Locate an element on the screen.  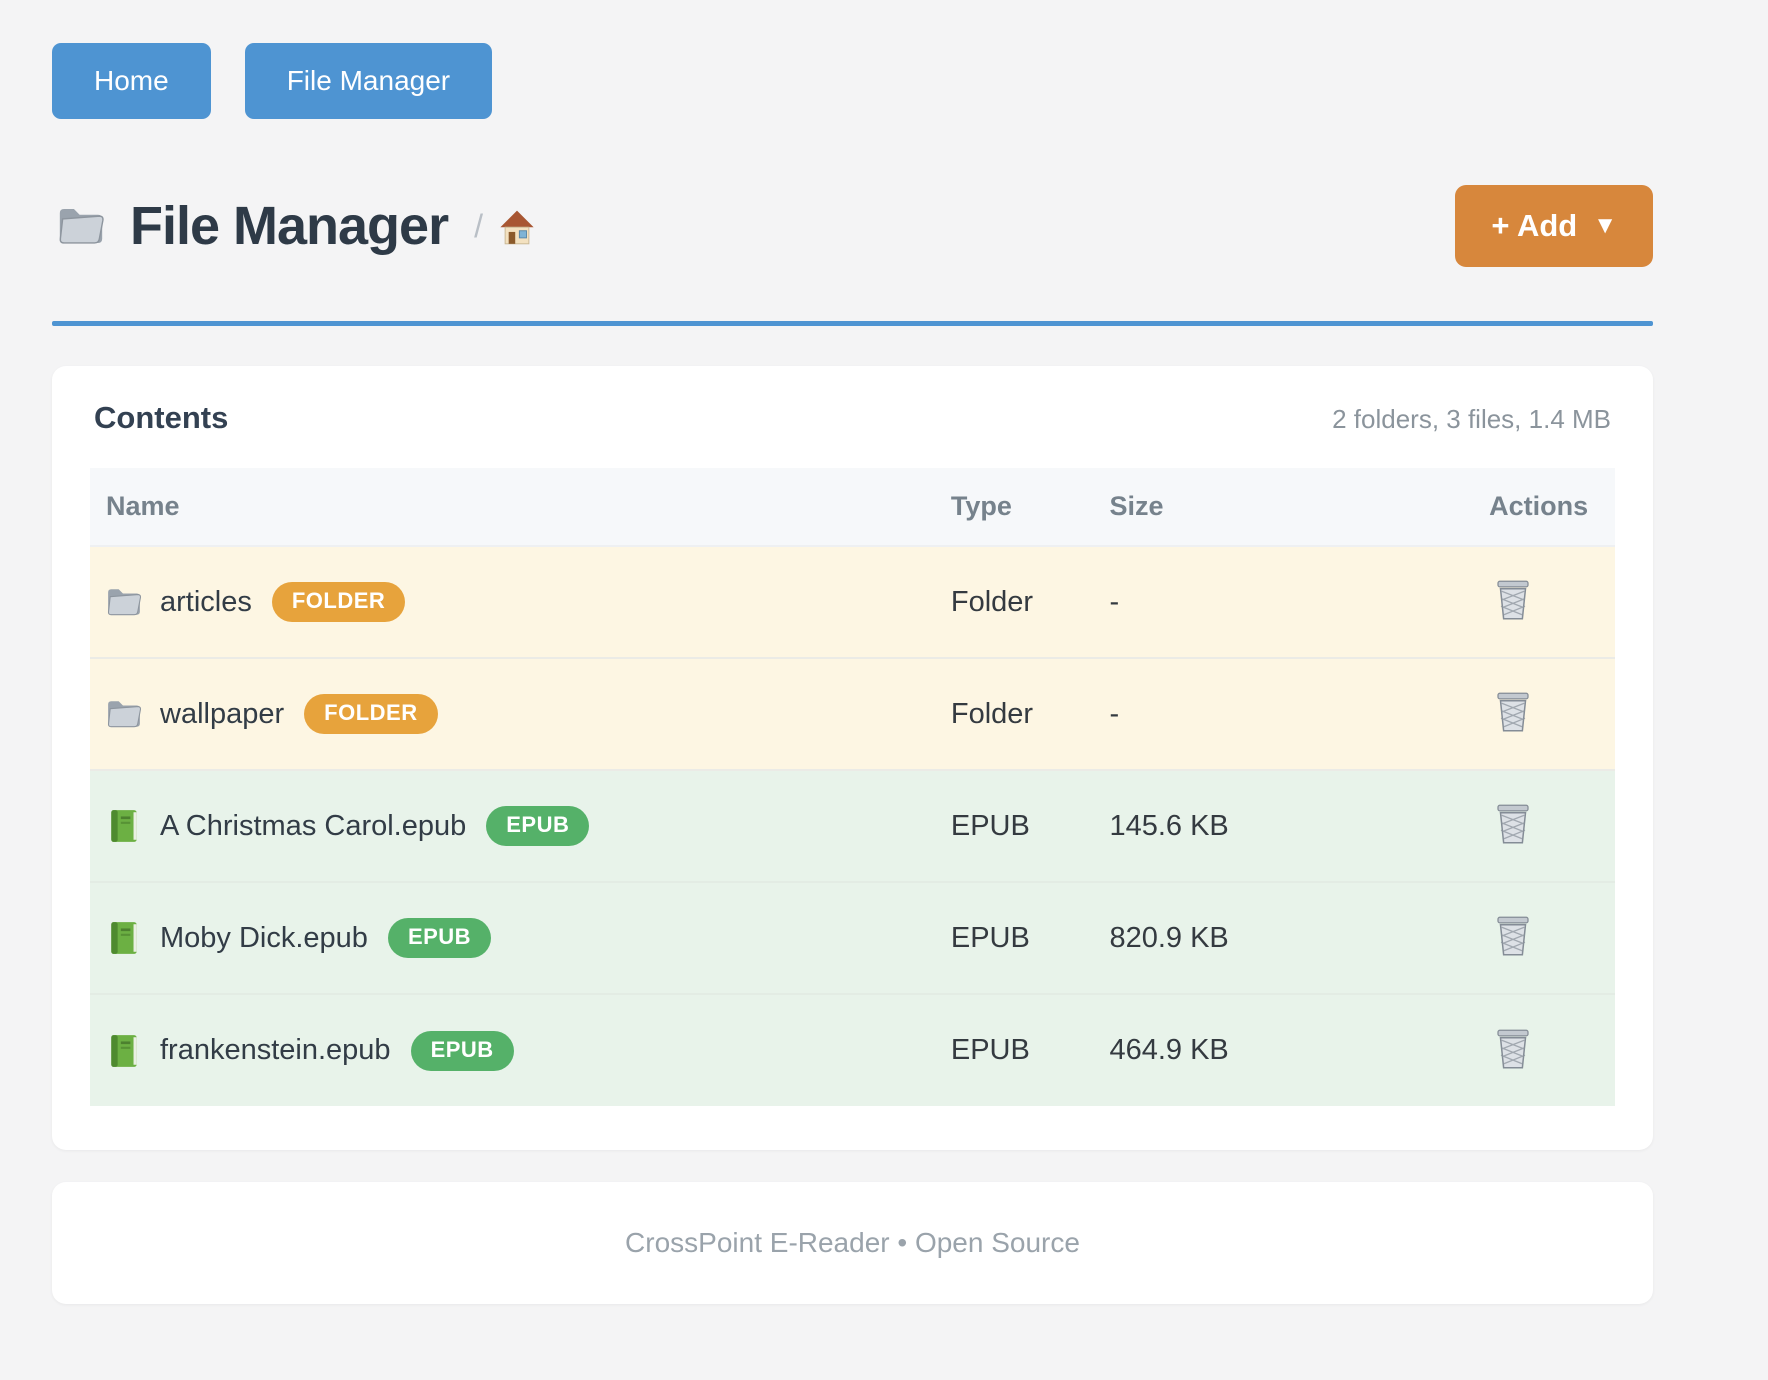
column-header-actions: Actions is located at coordinates (1544, 507).